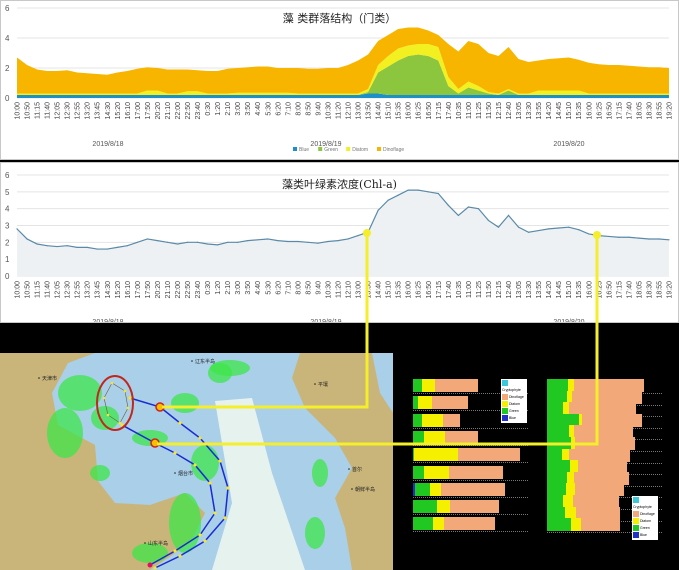 This screenshot has height=570, width=679. I want to click on legend-label: Dinoflage, so click(647, 514).